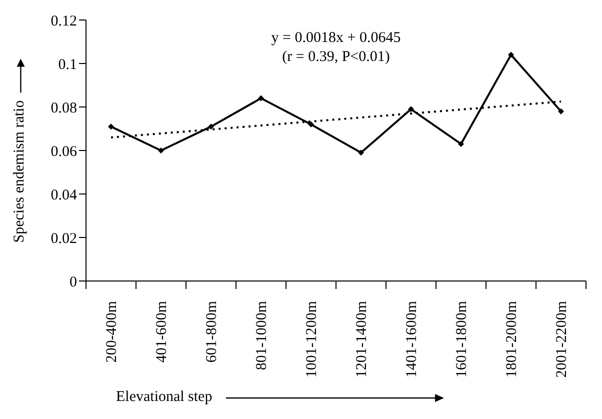  What do you see at coordinates (63, 108) in the screenshot?
I see `y-tick-label: 0.08` at bounding box center [63, 108].